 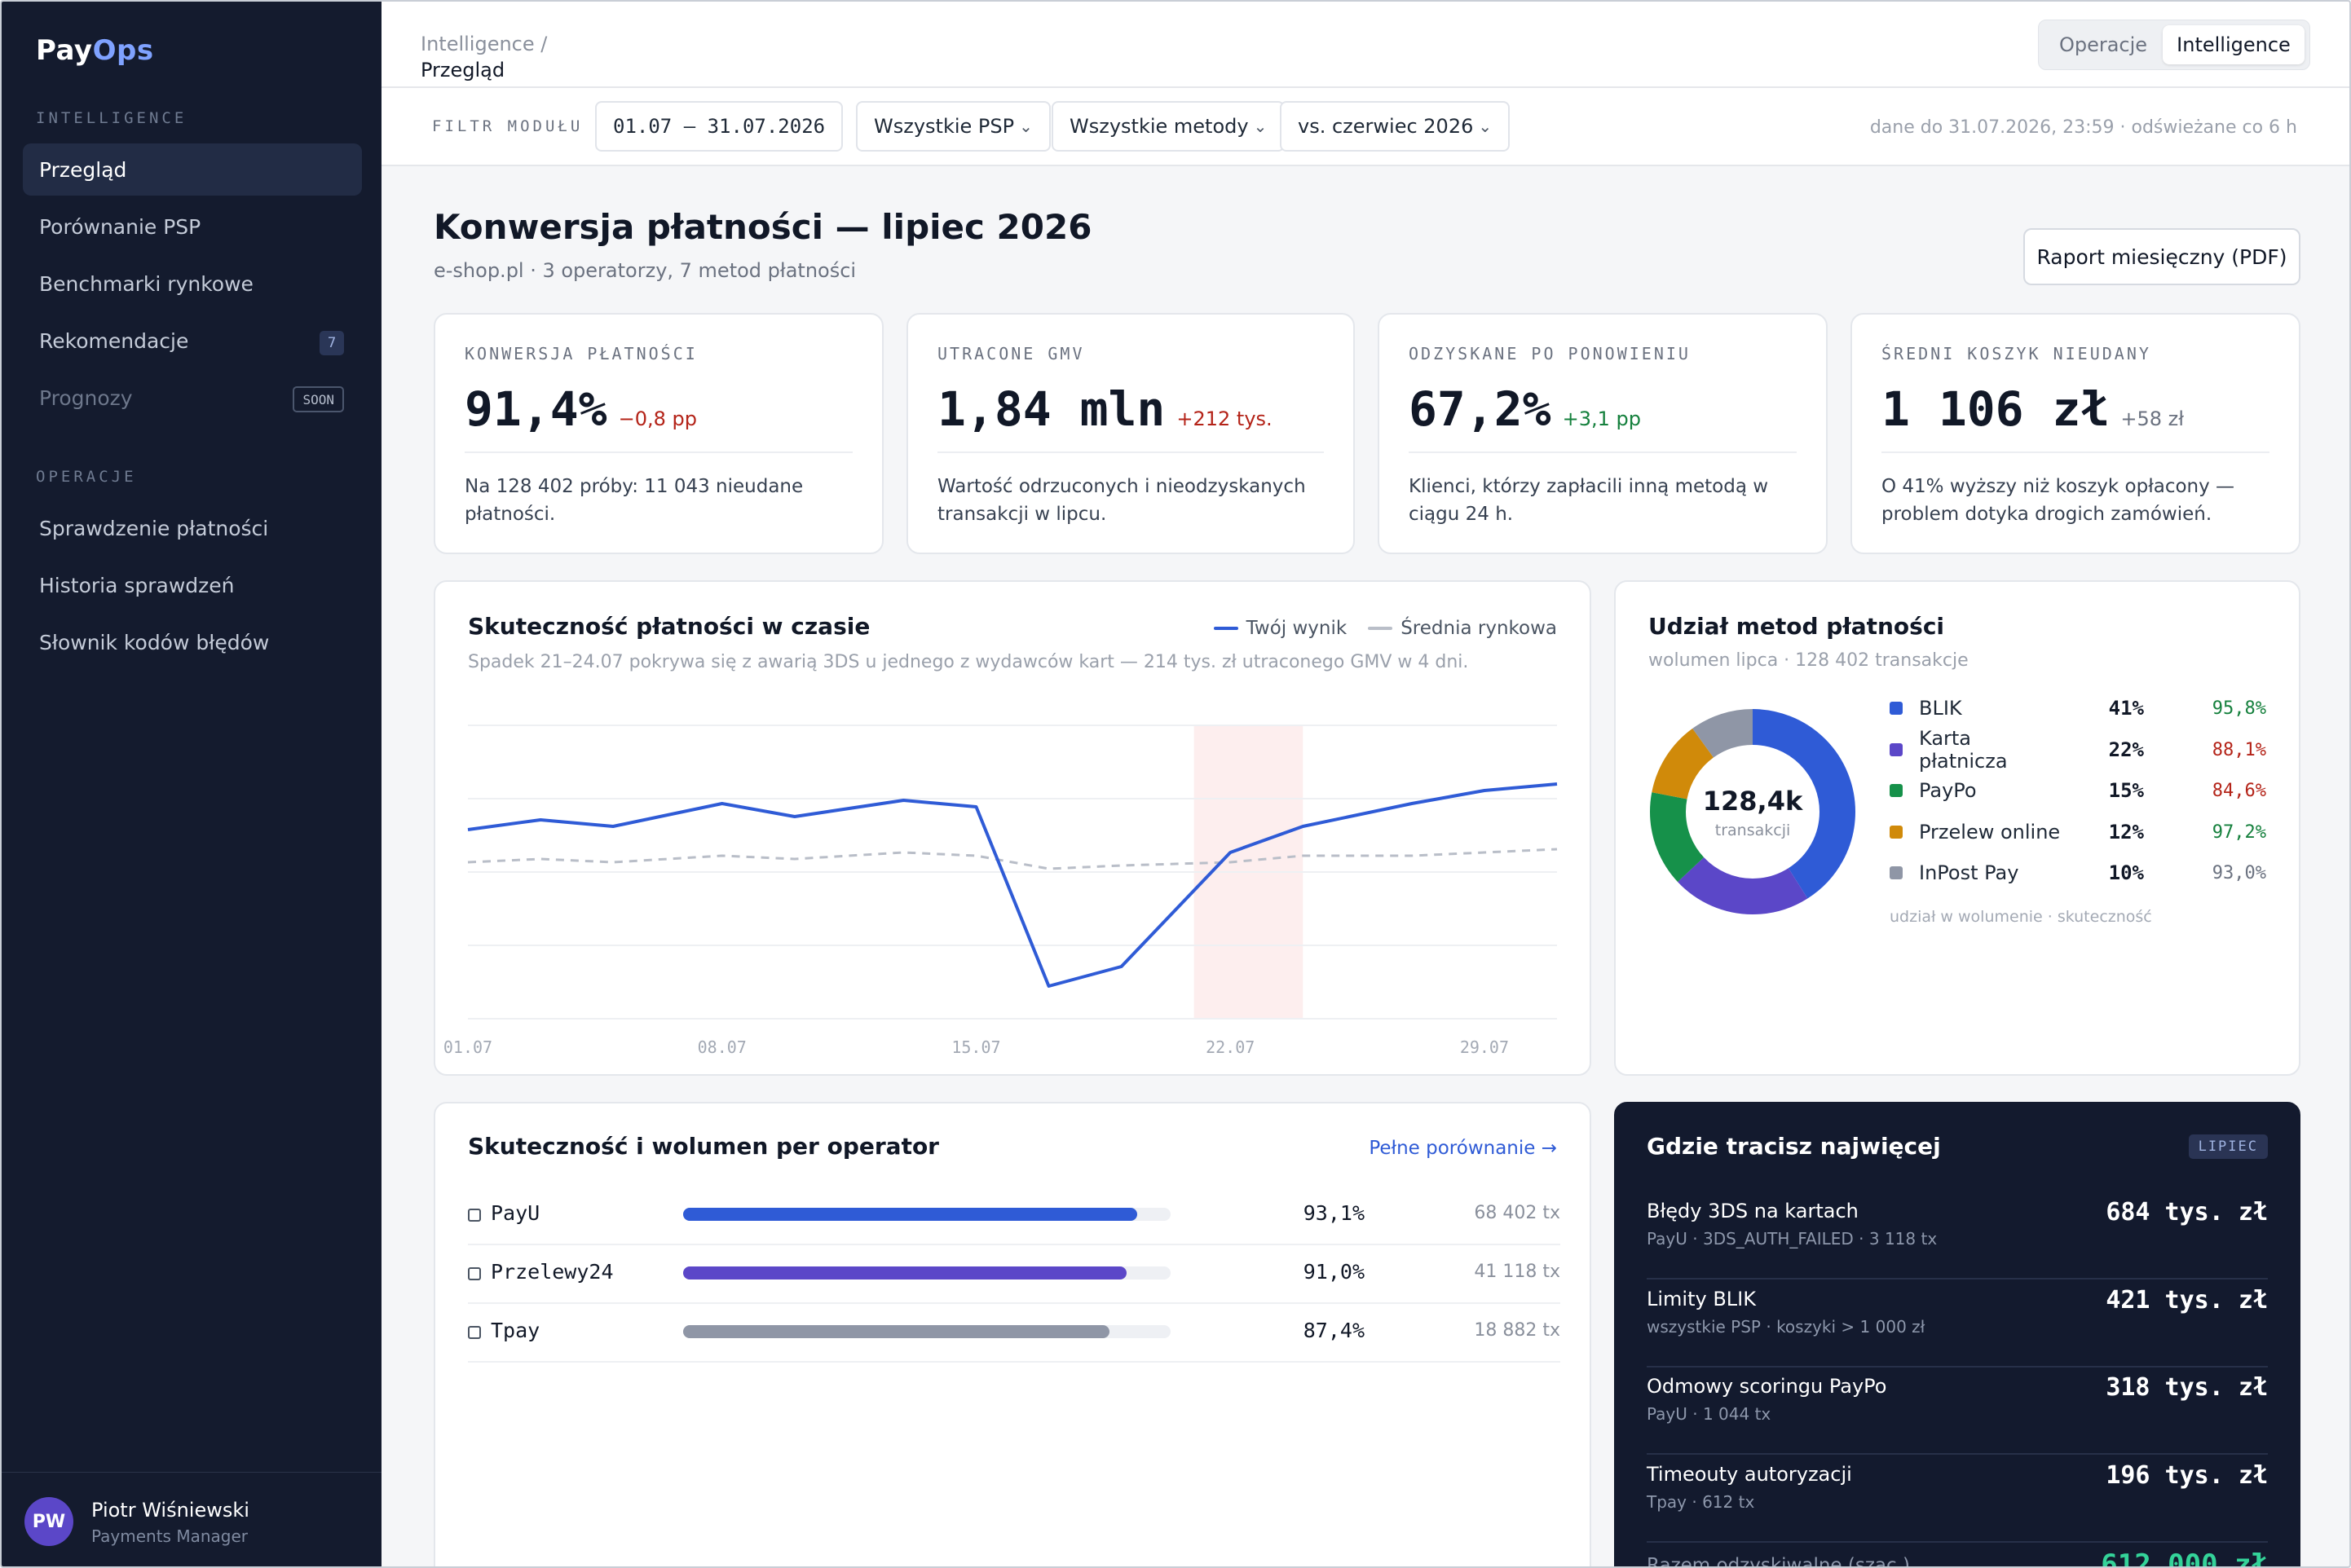 I want to click on operator-row-payu: PayU 93,1% 68 402 tx, so click(x=1014, y=1216).